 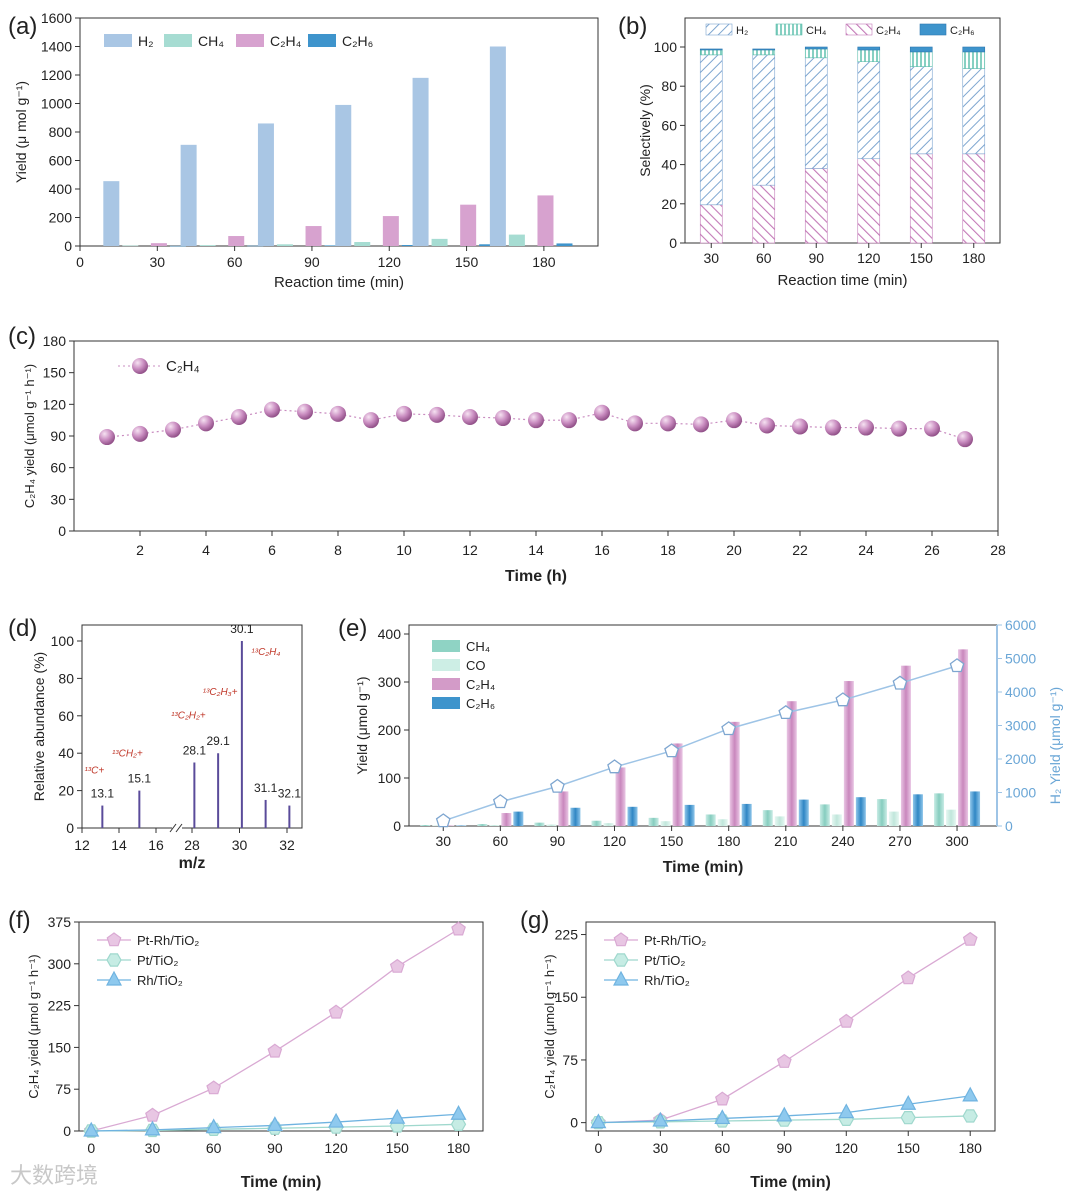 What do you see at coordinates (60, 1006) in the screenshot?
I see `y-tick-label-f: 225` at bounding box center [60, 1006].